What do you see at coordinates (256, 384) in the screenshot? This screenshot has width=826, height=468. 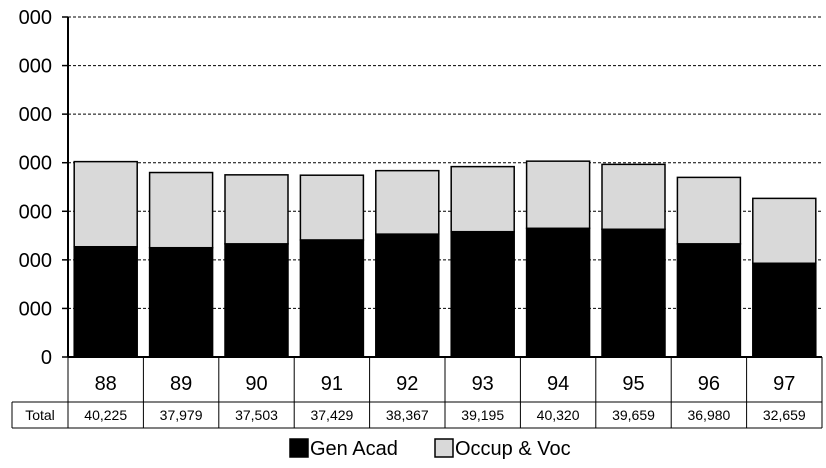 I see `x-category-label: 90` at bounding box center [256, 384].